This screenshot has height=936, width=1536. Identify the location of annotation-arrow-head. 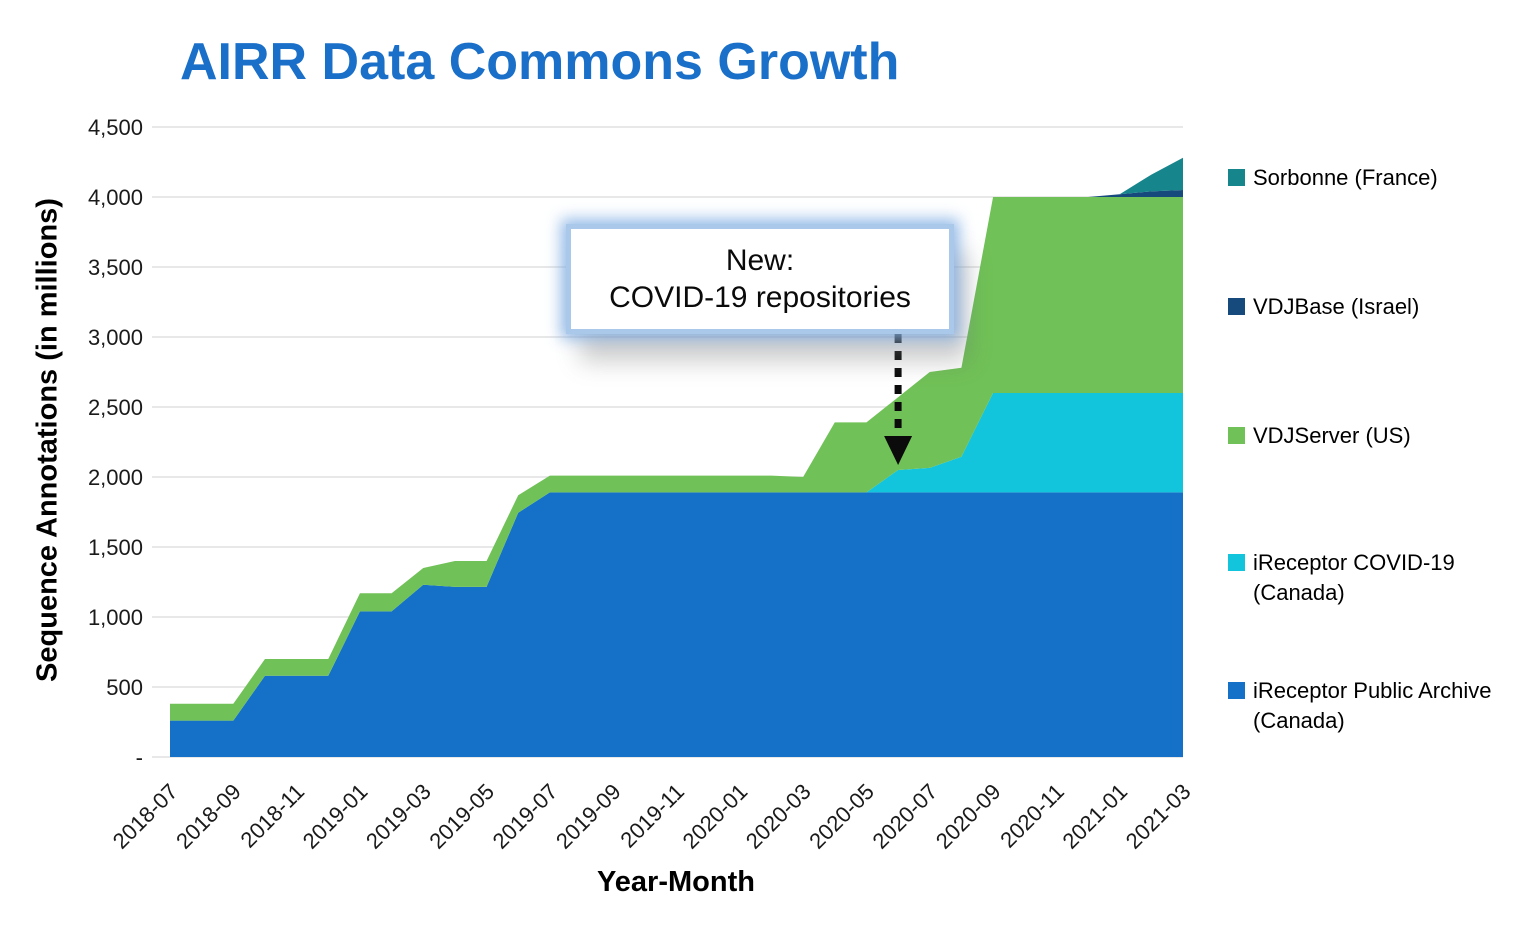
(898, 450).